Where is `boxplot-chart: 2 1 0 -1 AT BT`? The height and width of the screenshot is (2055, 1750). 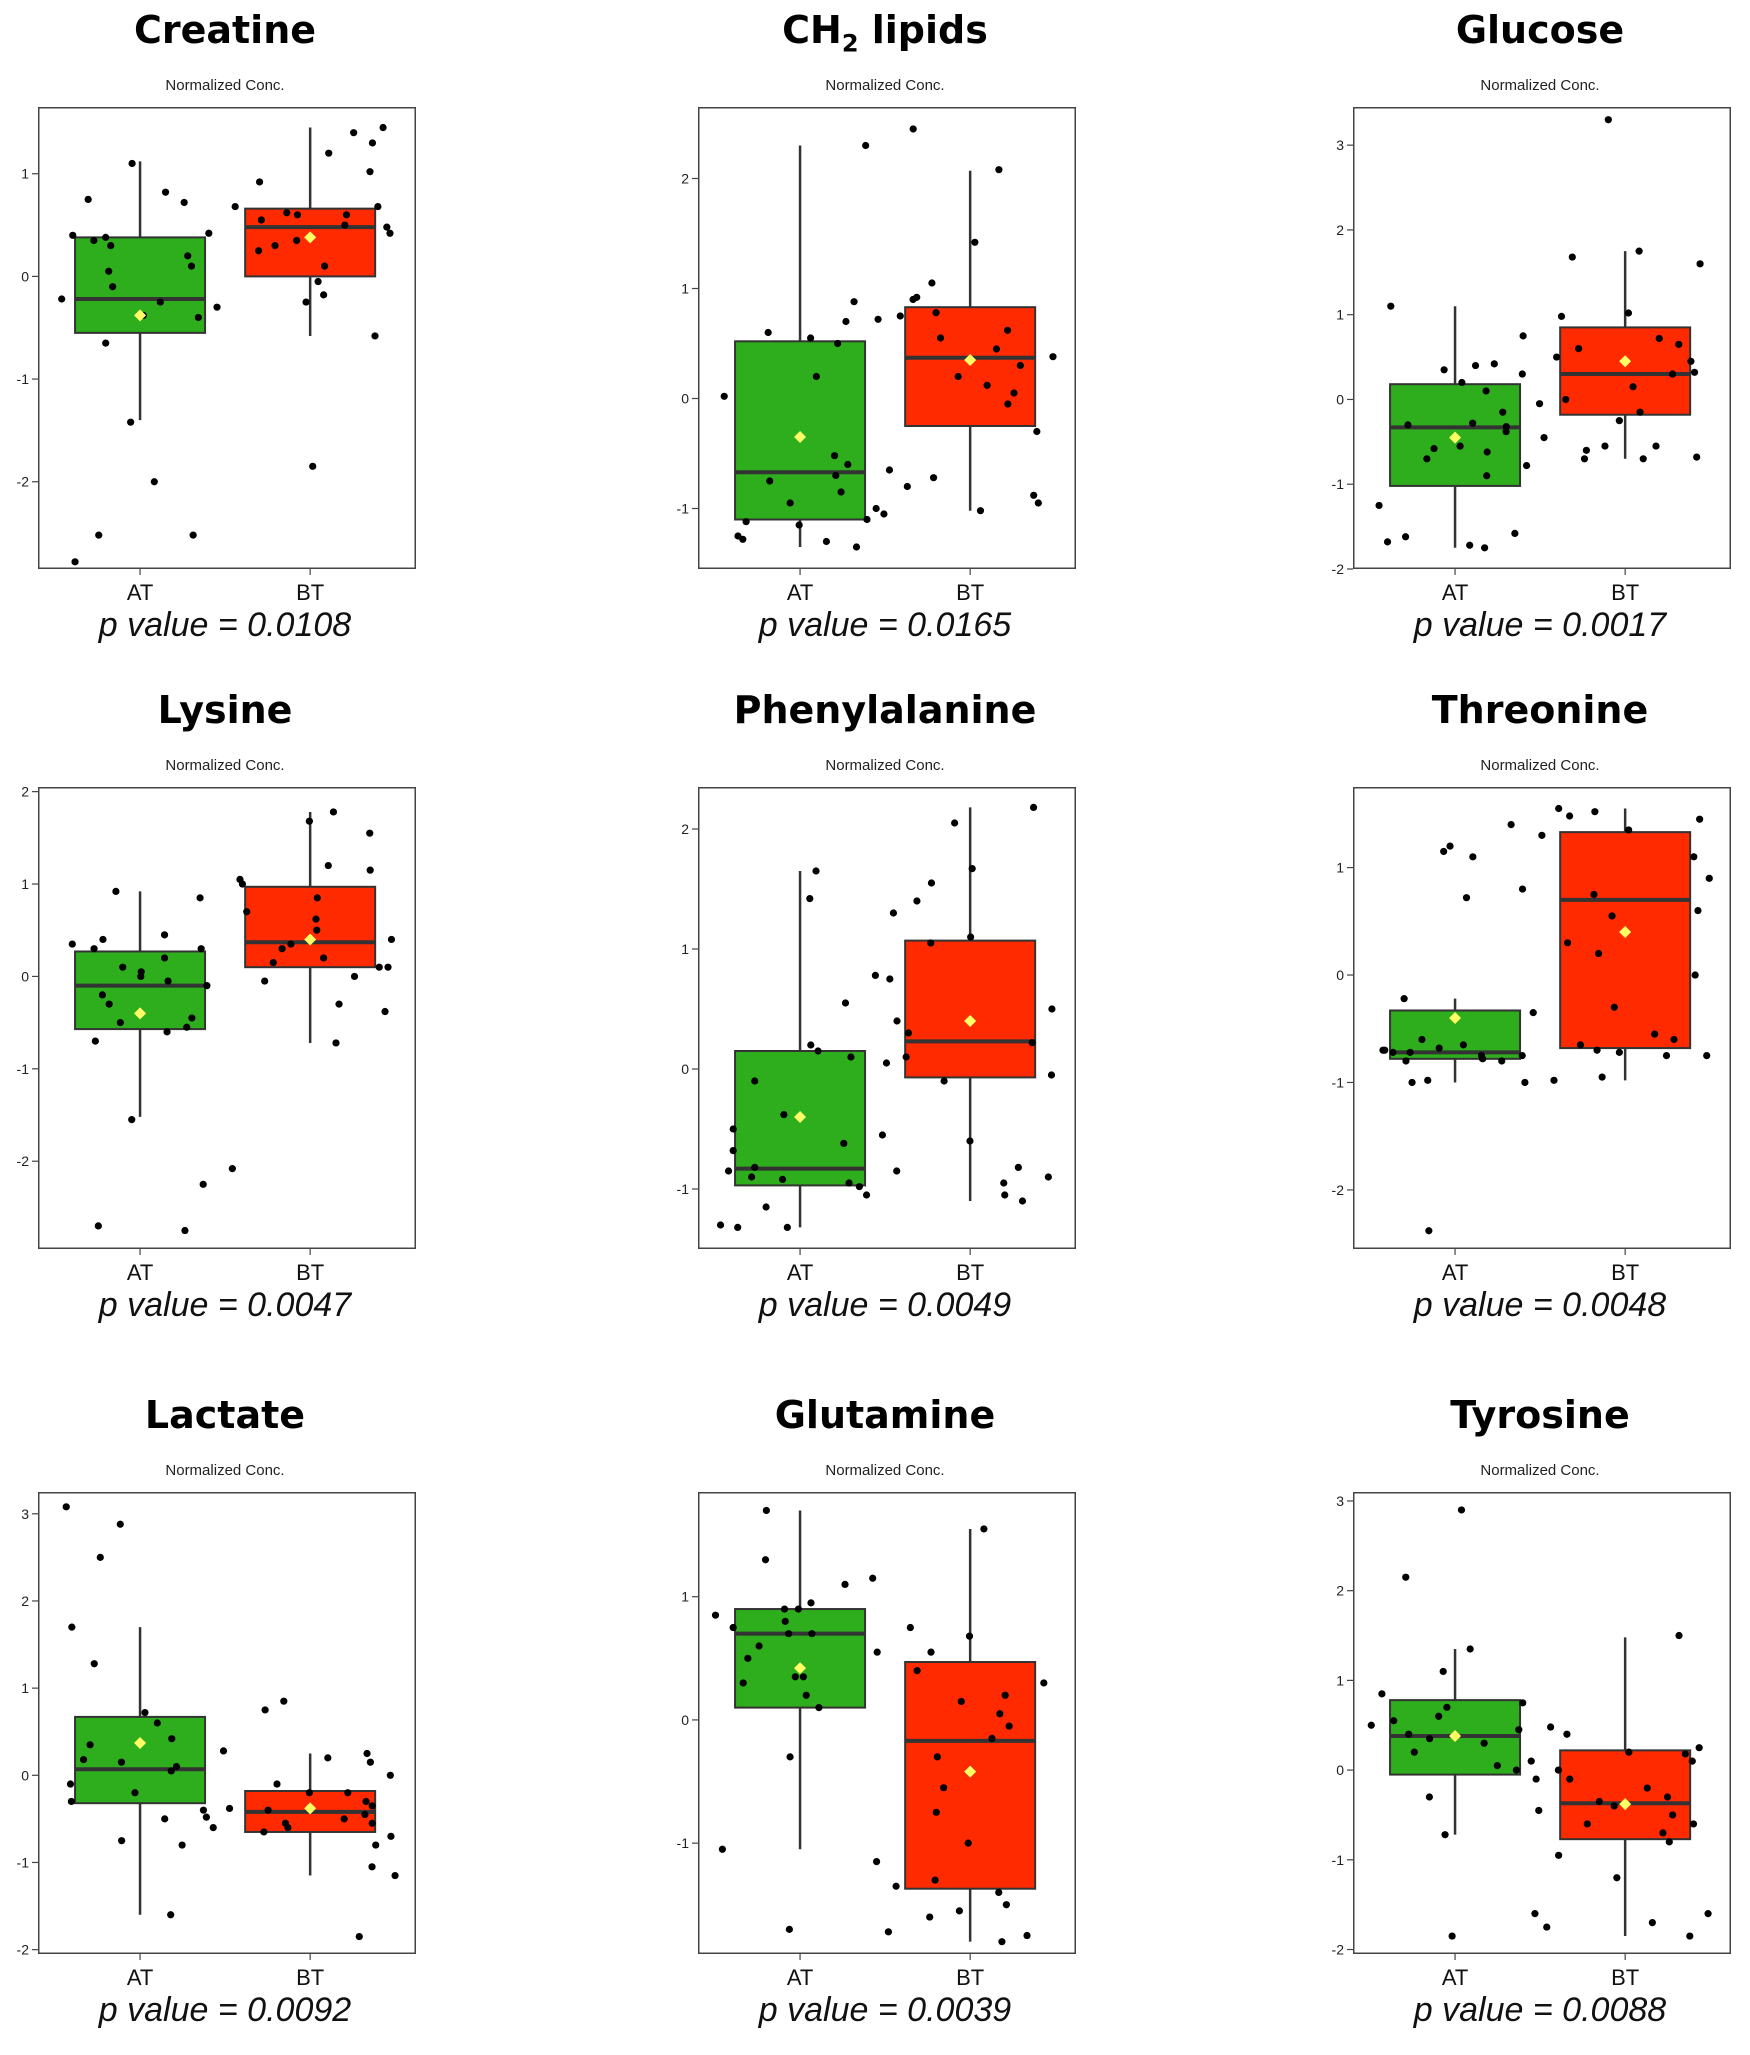
boxplot-chart: 2 1 0 -1 AT BT is located at coordinates (876, 1036).